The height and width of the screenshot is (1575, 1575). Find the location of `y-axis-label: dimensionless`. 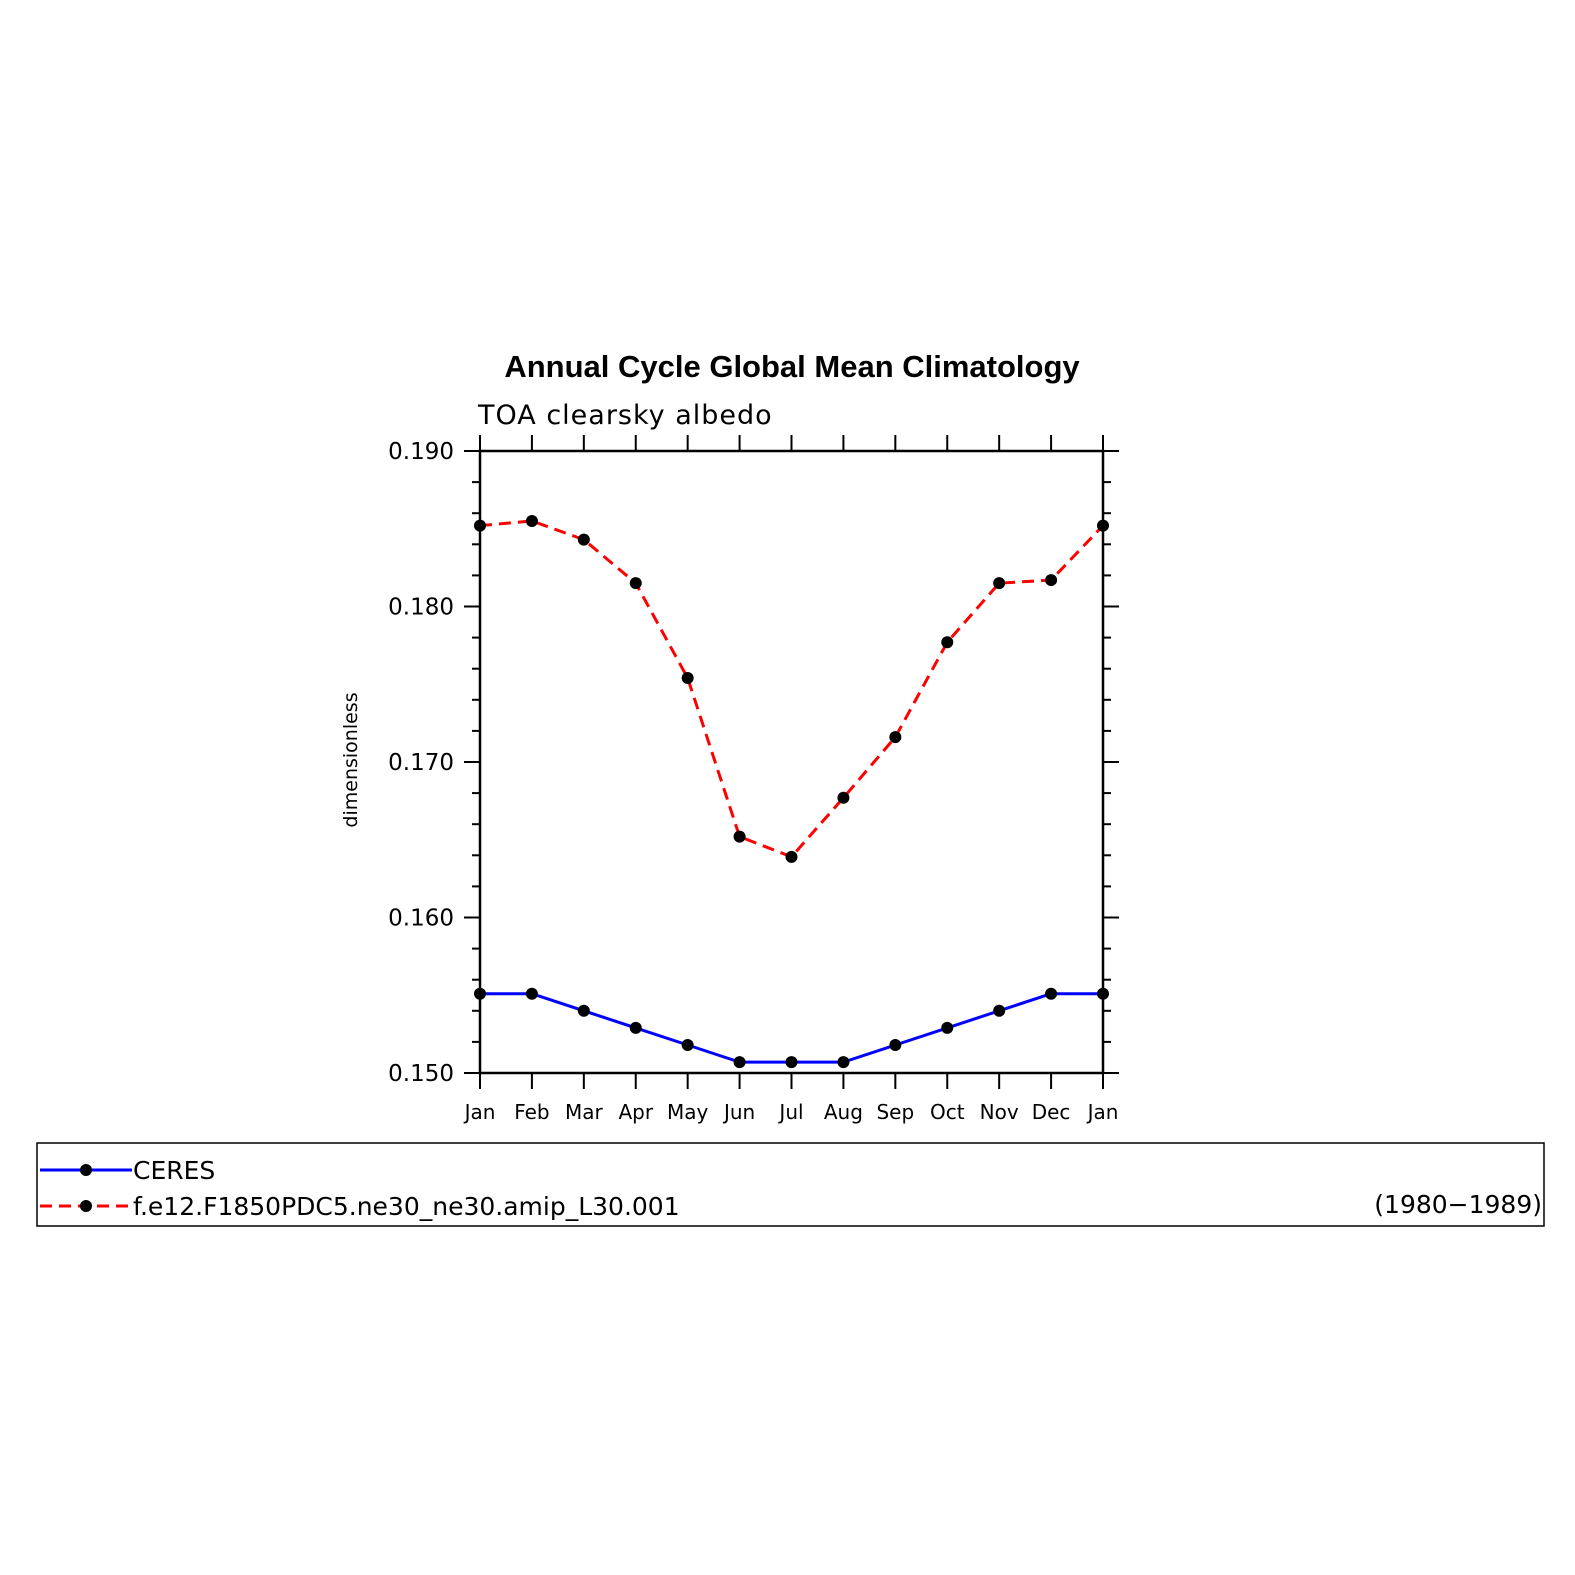

y-axis-label: dimensionless is located at coordinates (351, 759).